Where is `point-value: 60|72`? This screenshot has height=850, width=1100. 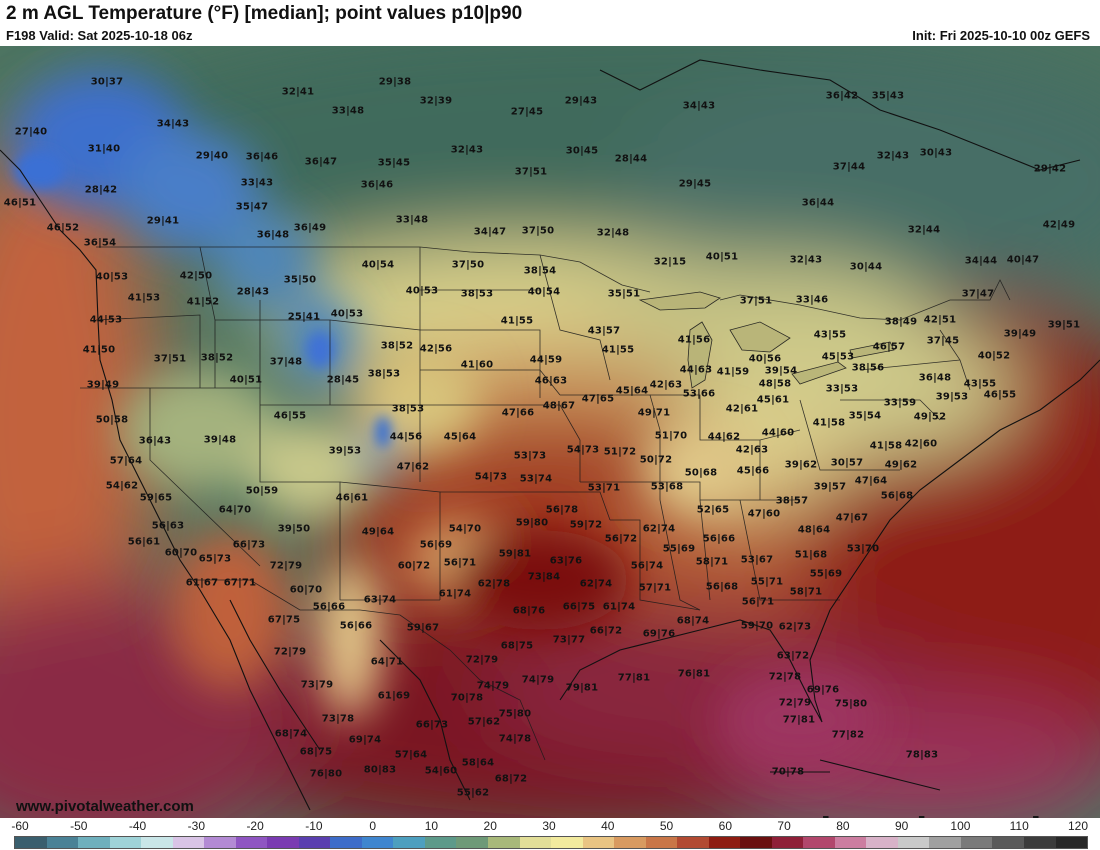
point-value: 60|72 is located at coordinates (414, 566).